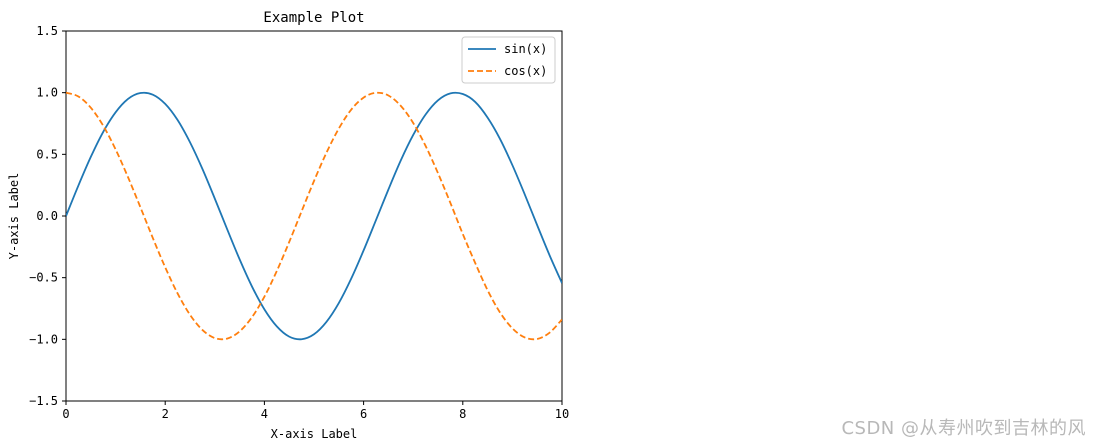  I want to click on chart-title: Example Plot, so click(313, 18).